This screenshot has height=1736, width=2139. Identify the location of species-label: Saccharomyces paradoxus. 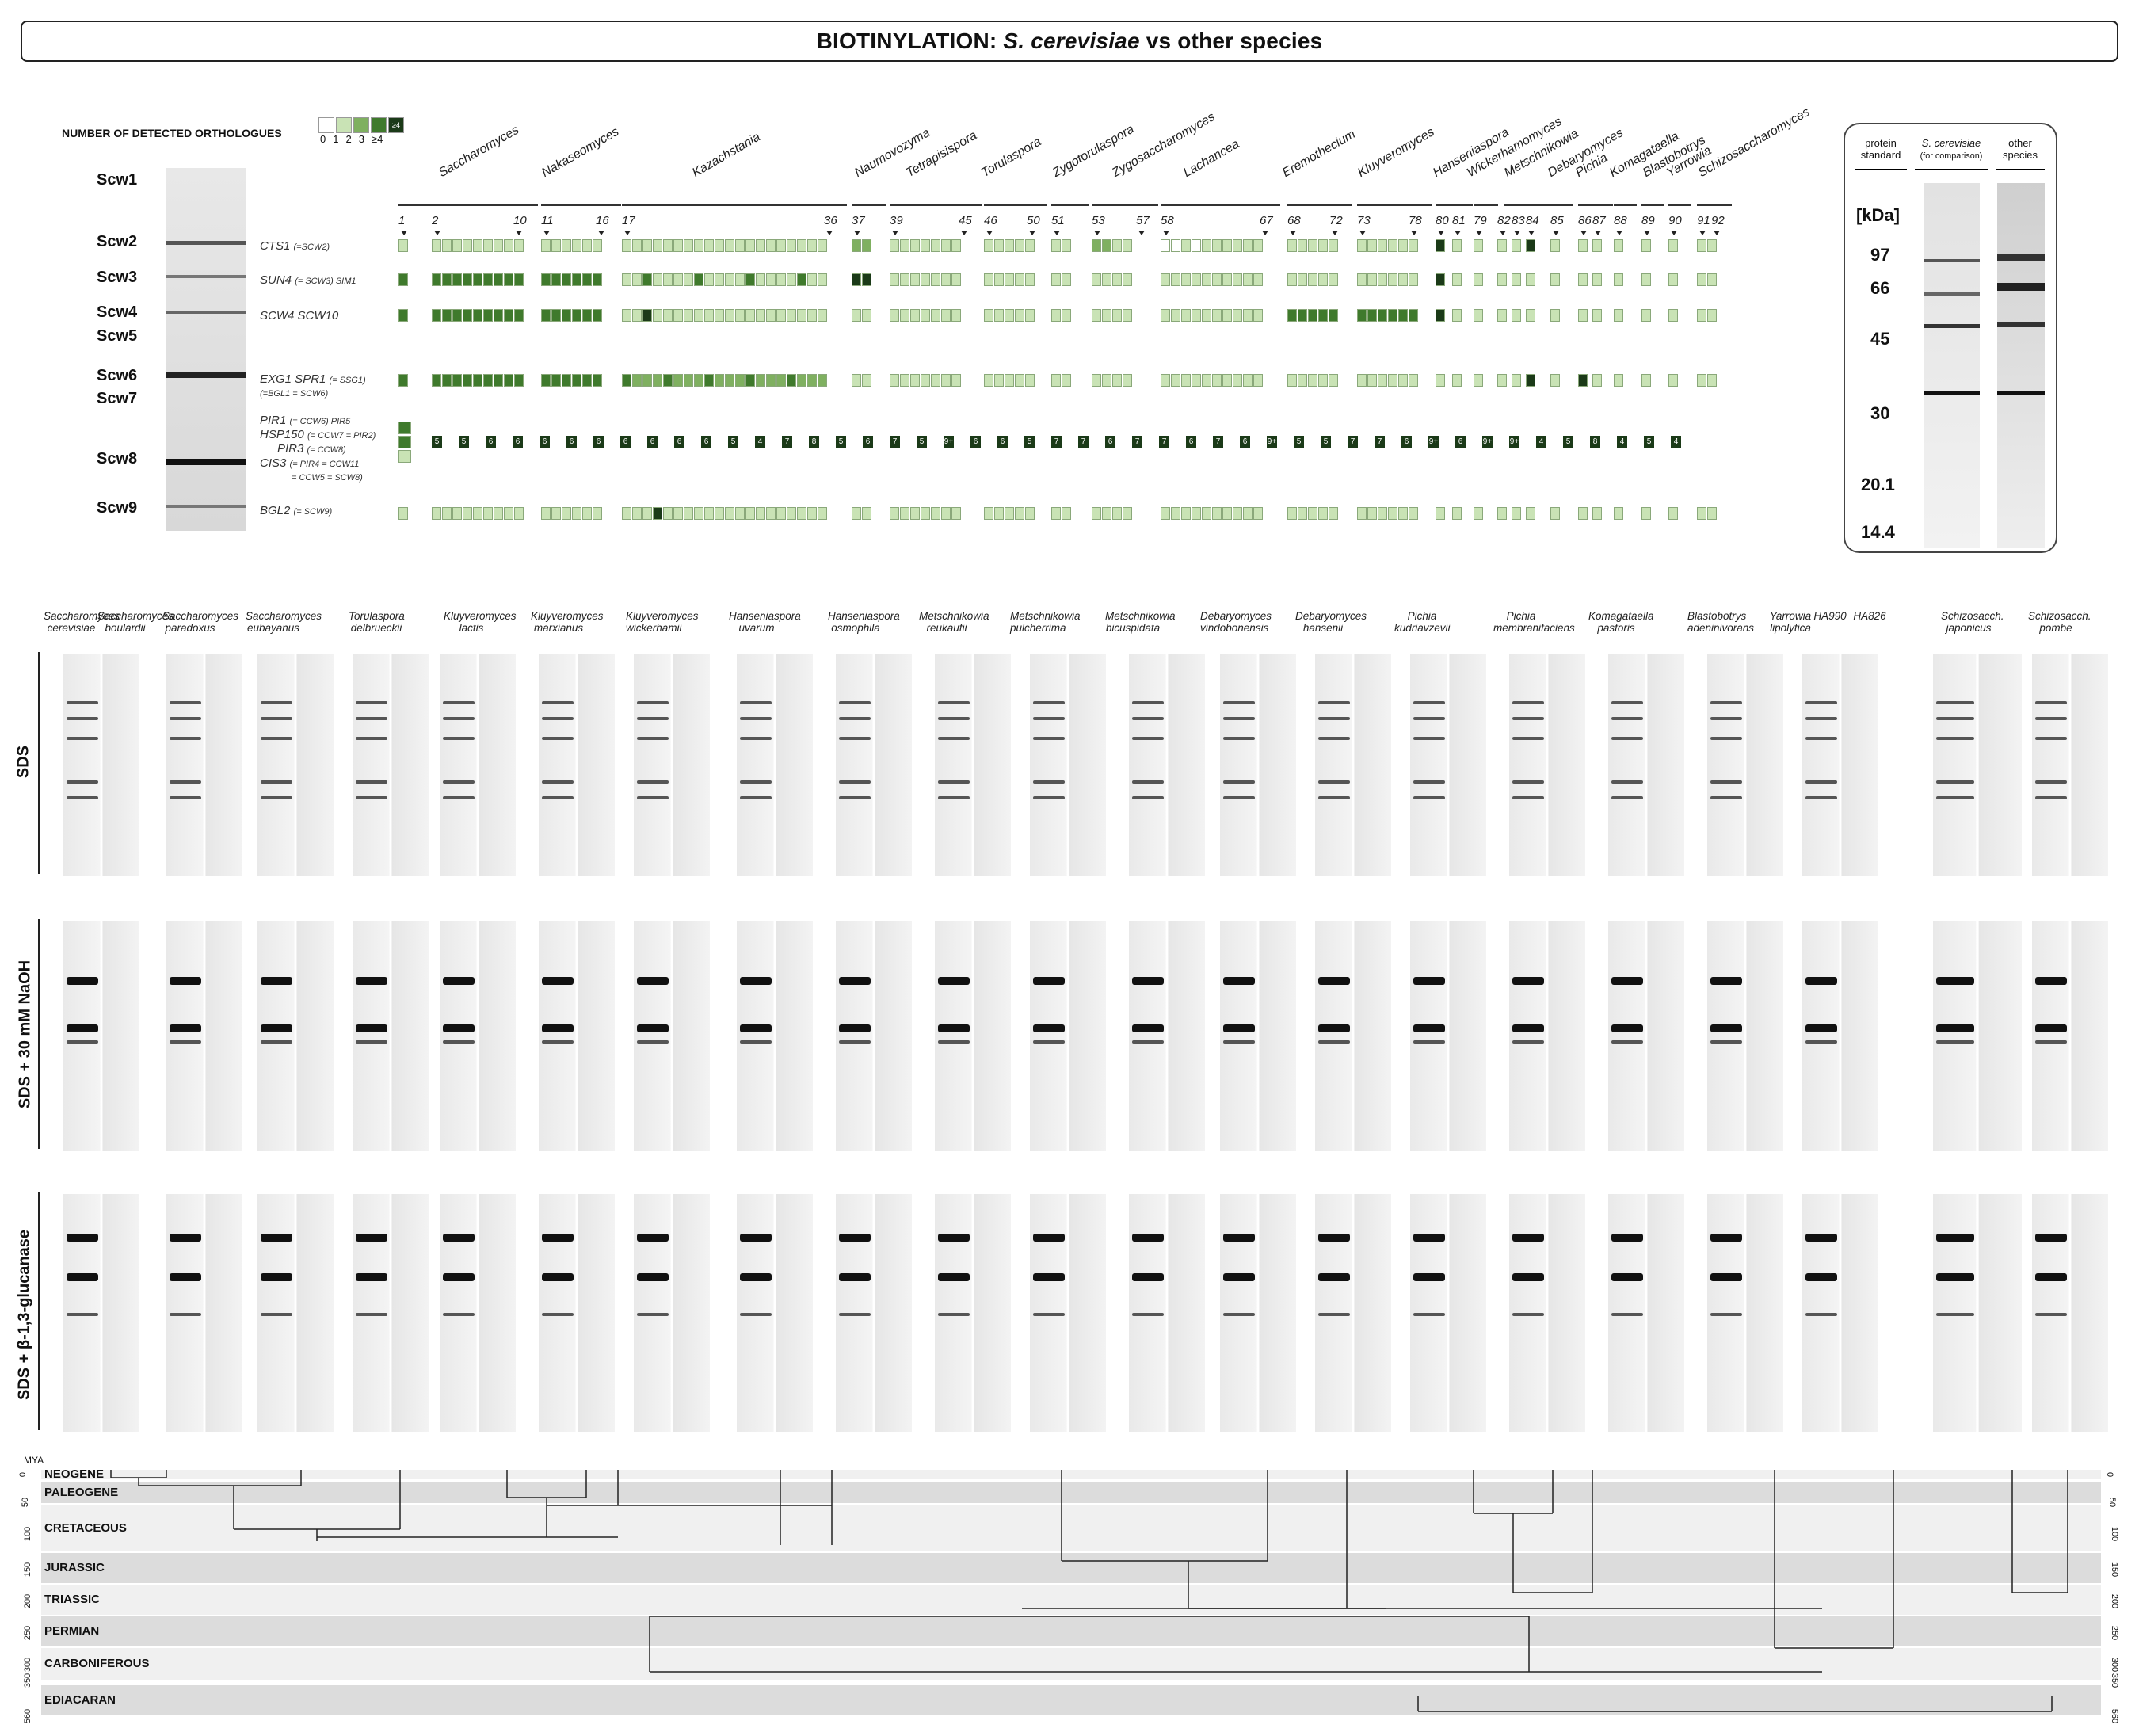
(201, 622).